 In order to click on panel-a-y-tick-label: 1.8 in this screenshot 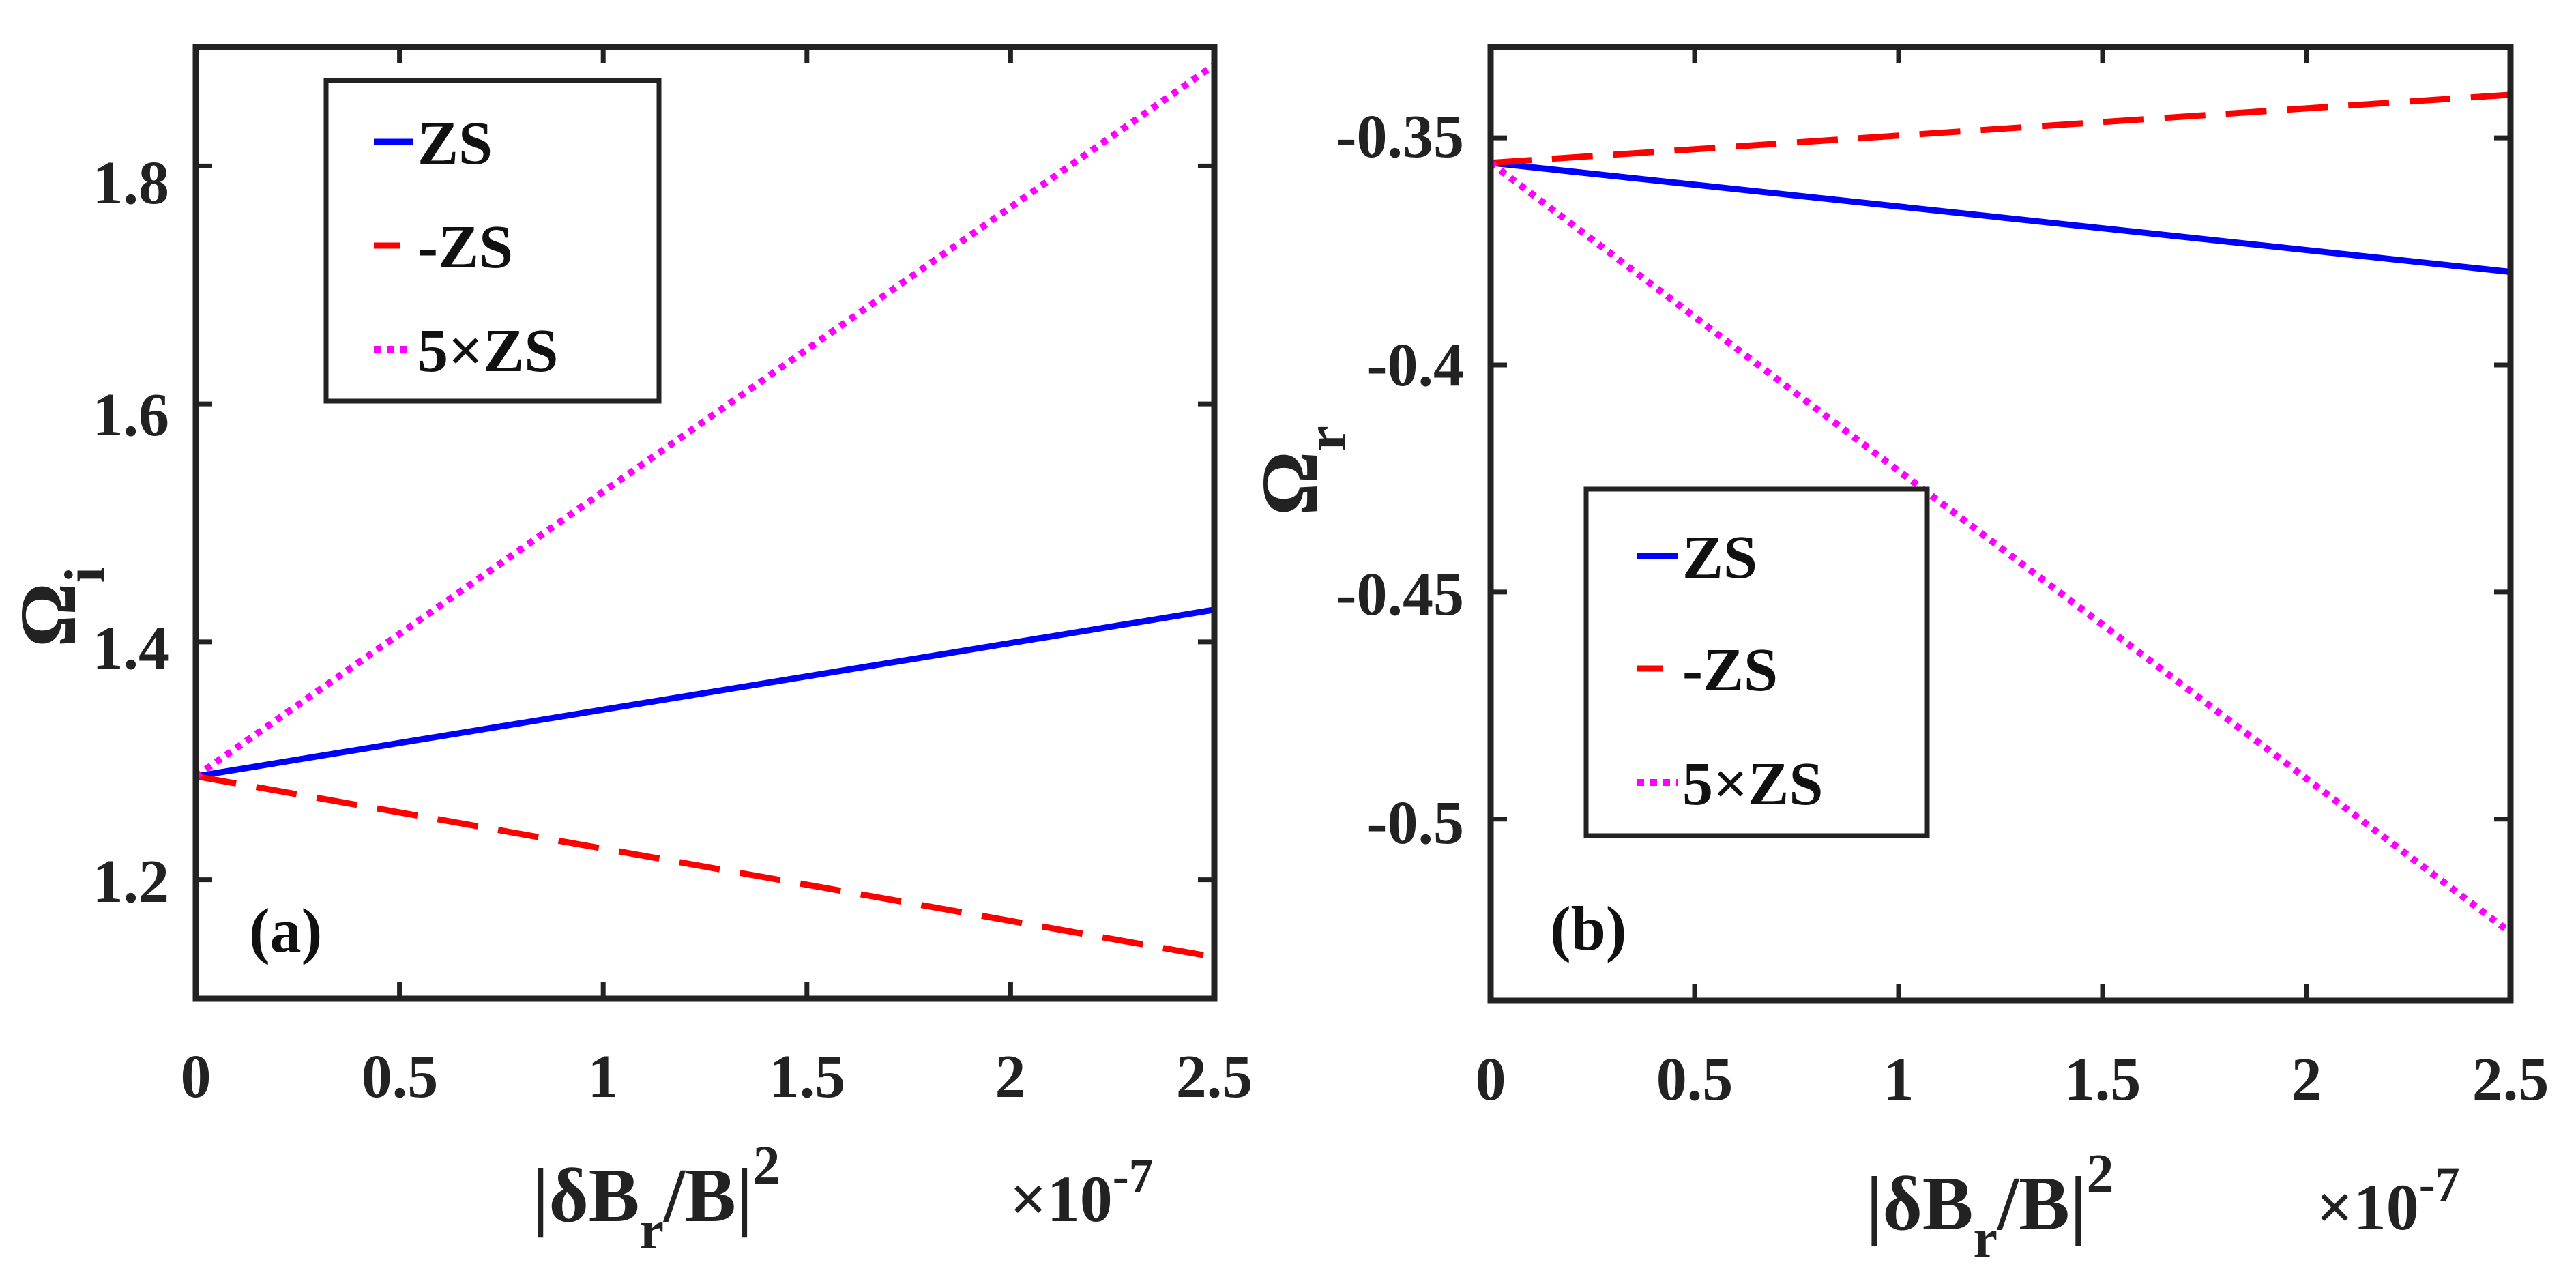, I will do `click(131, 183)`.